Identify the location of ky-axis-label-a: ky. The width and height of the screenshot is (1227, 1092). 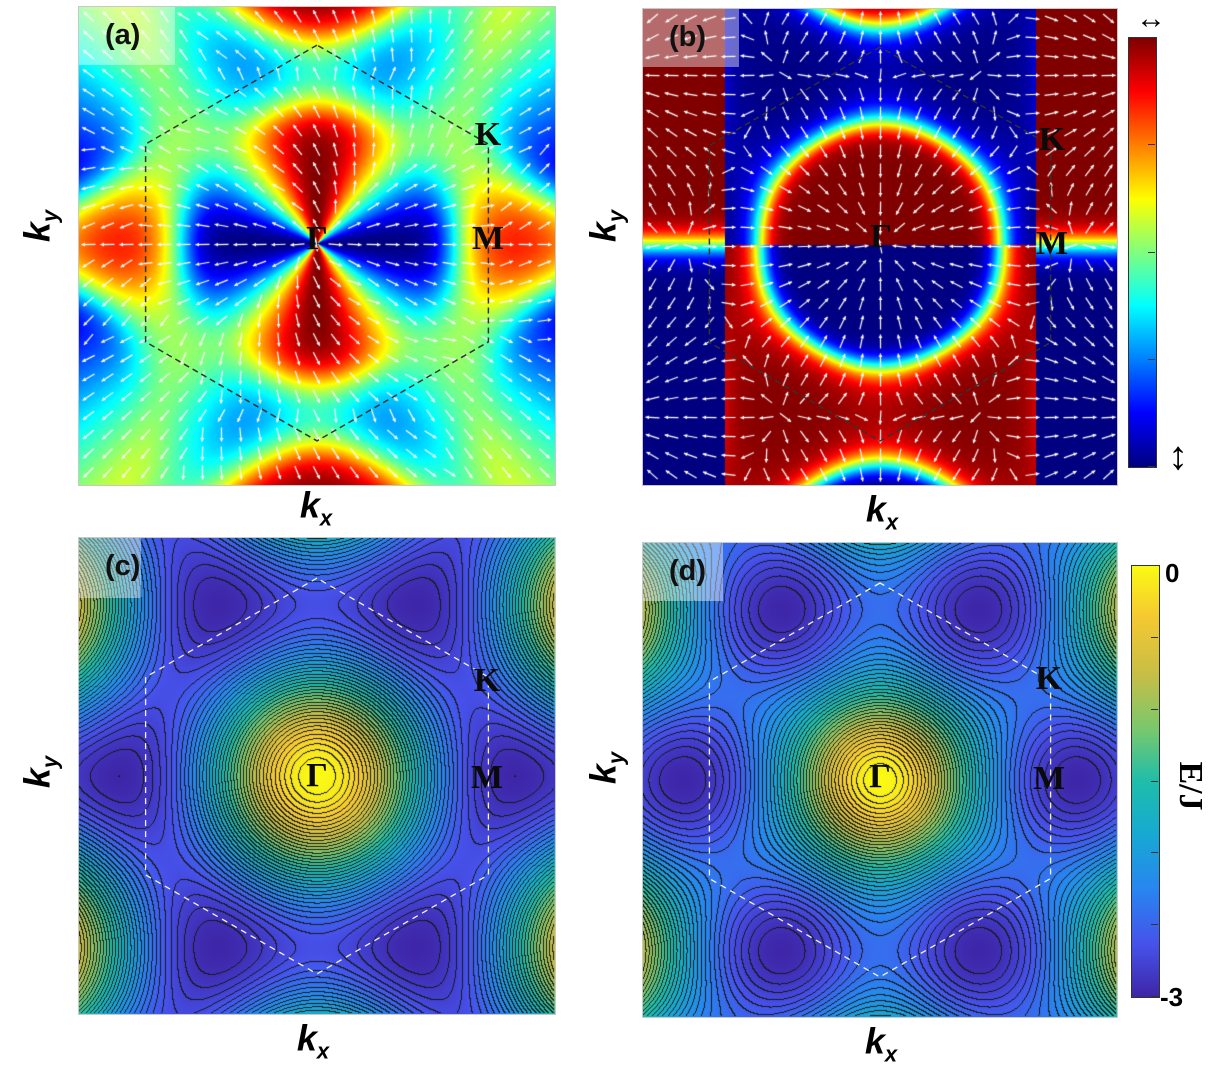
(39, 226).